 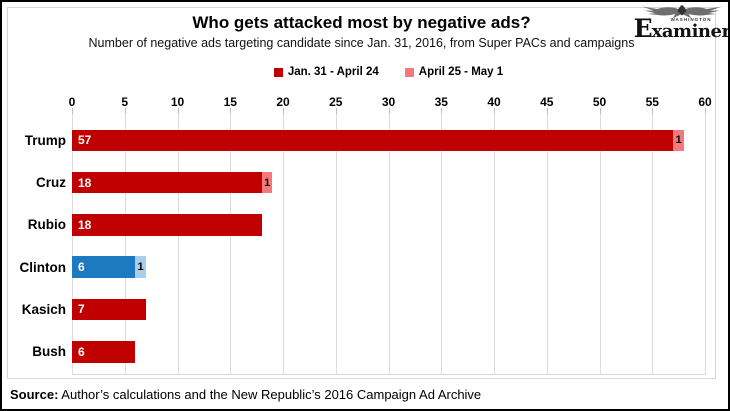 What do you see at coordinates (388, 102) in the screenshot?
I see `x-tick-label: 30` at bounding box center [388, 102].